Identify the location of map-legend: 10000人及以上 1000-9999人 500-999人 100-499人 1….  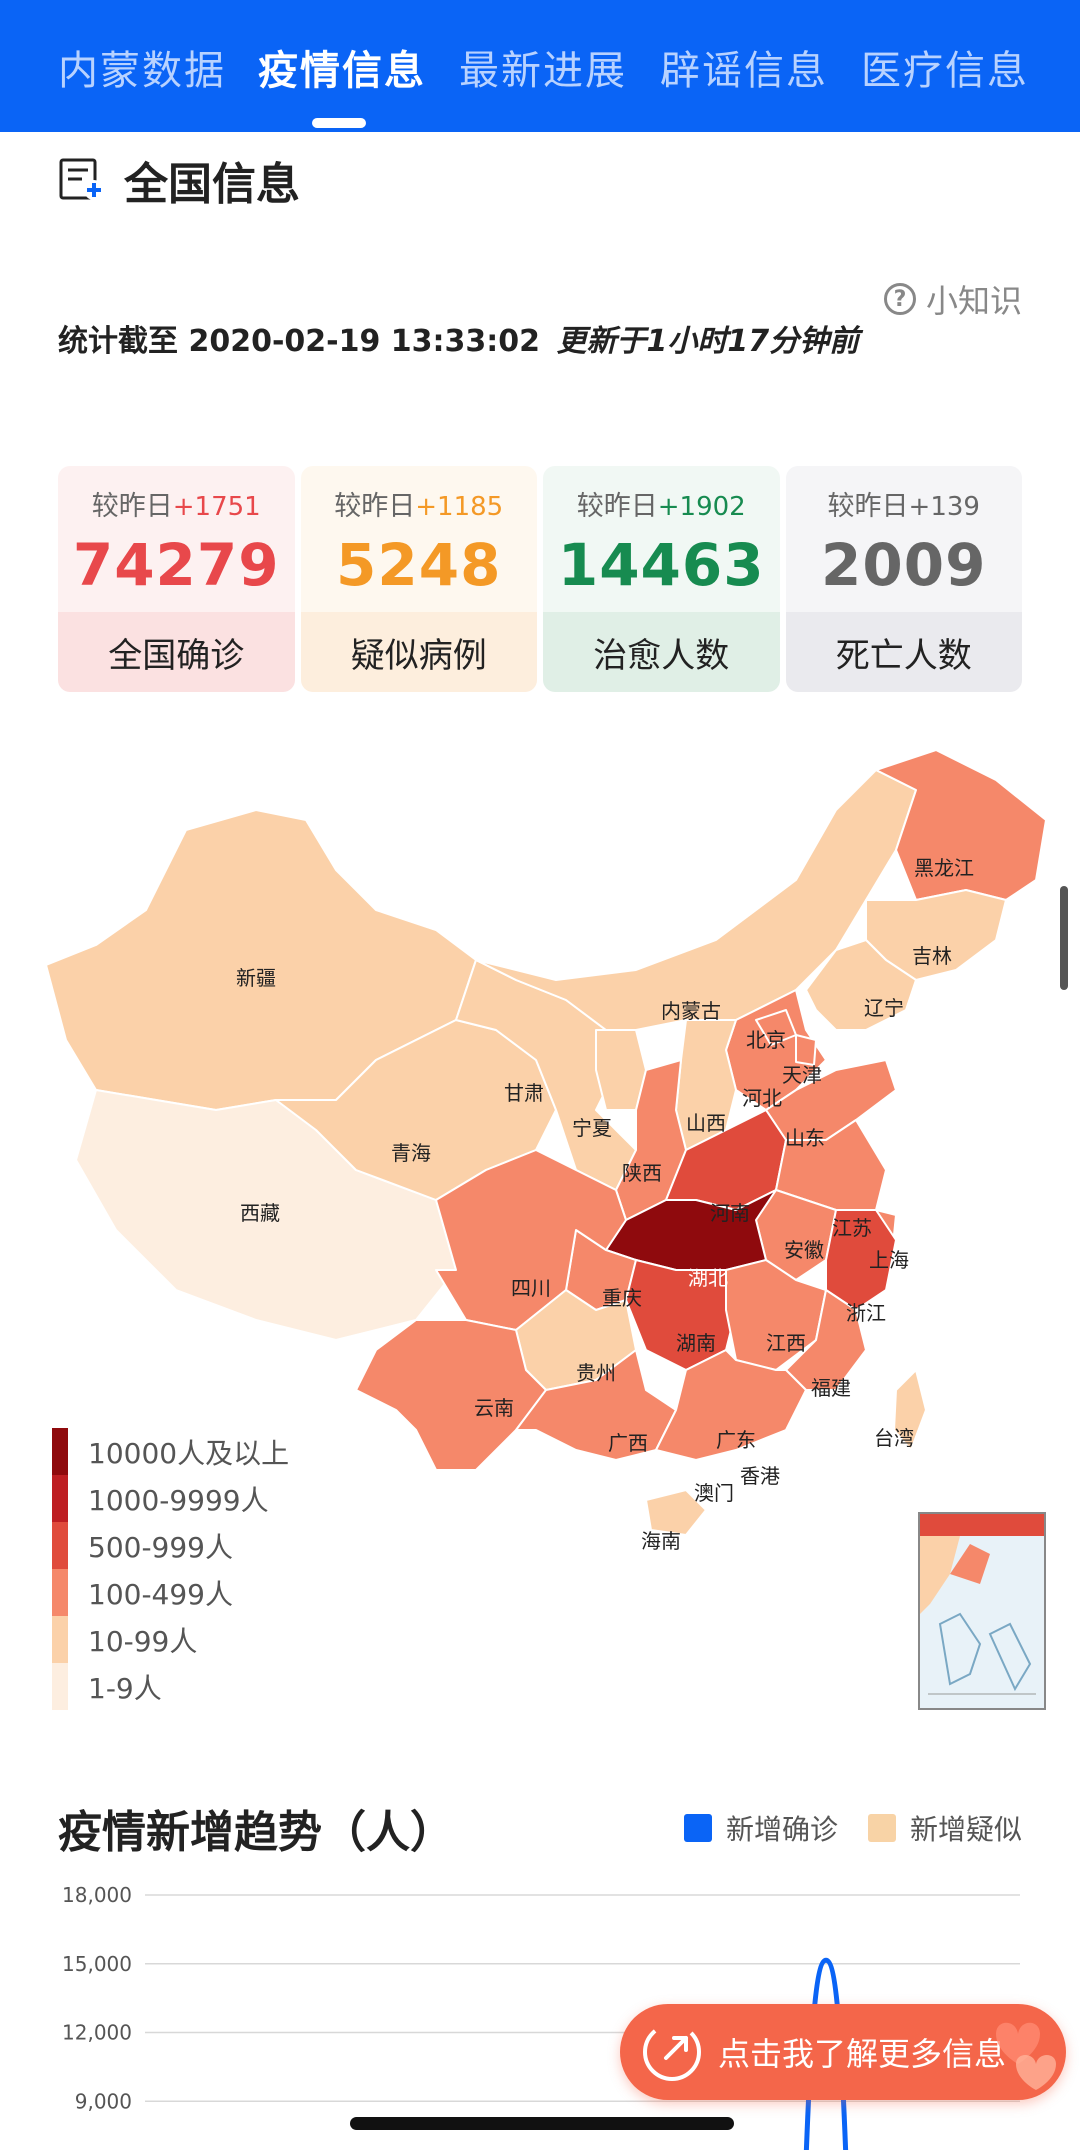
(170, 1569).